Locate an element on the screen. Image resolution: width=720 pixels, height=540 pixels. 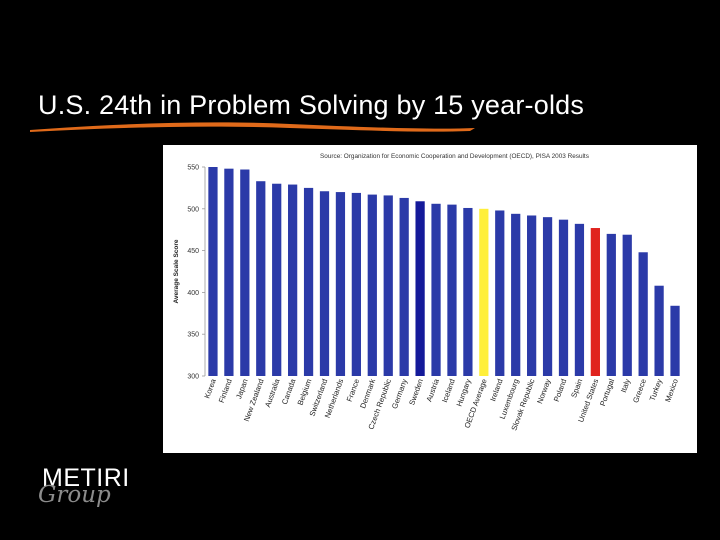
x-tick-label: Iceland is located at coordinates (448, 391).